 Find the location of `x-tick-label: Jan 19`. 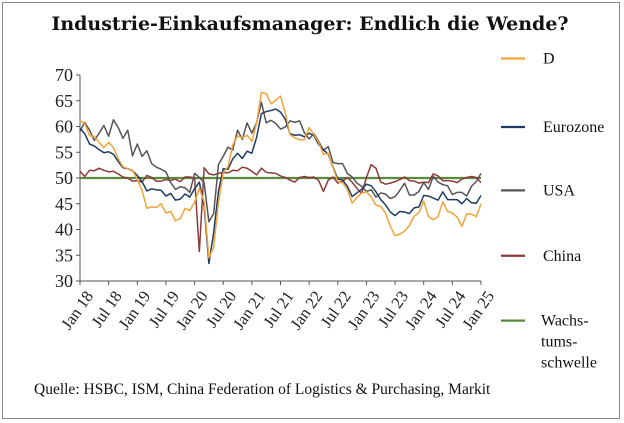

x-tick-label: Jan 19 is located at coordinates (134, 310).